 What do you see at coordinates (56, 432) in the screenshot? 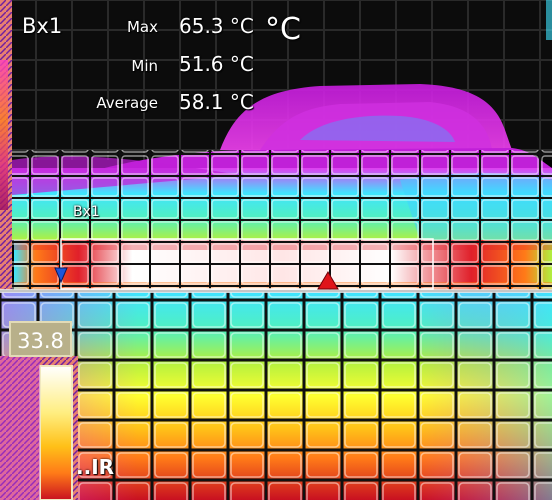
I see `scale-bar` at bounding box center [56, 432].